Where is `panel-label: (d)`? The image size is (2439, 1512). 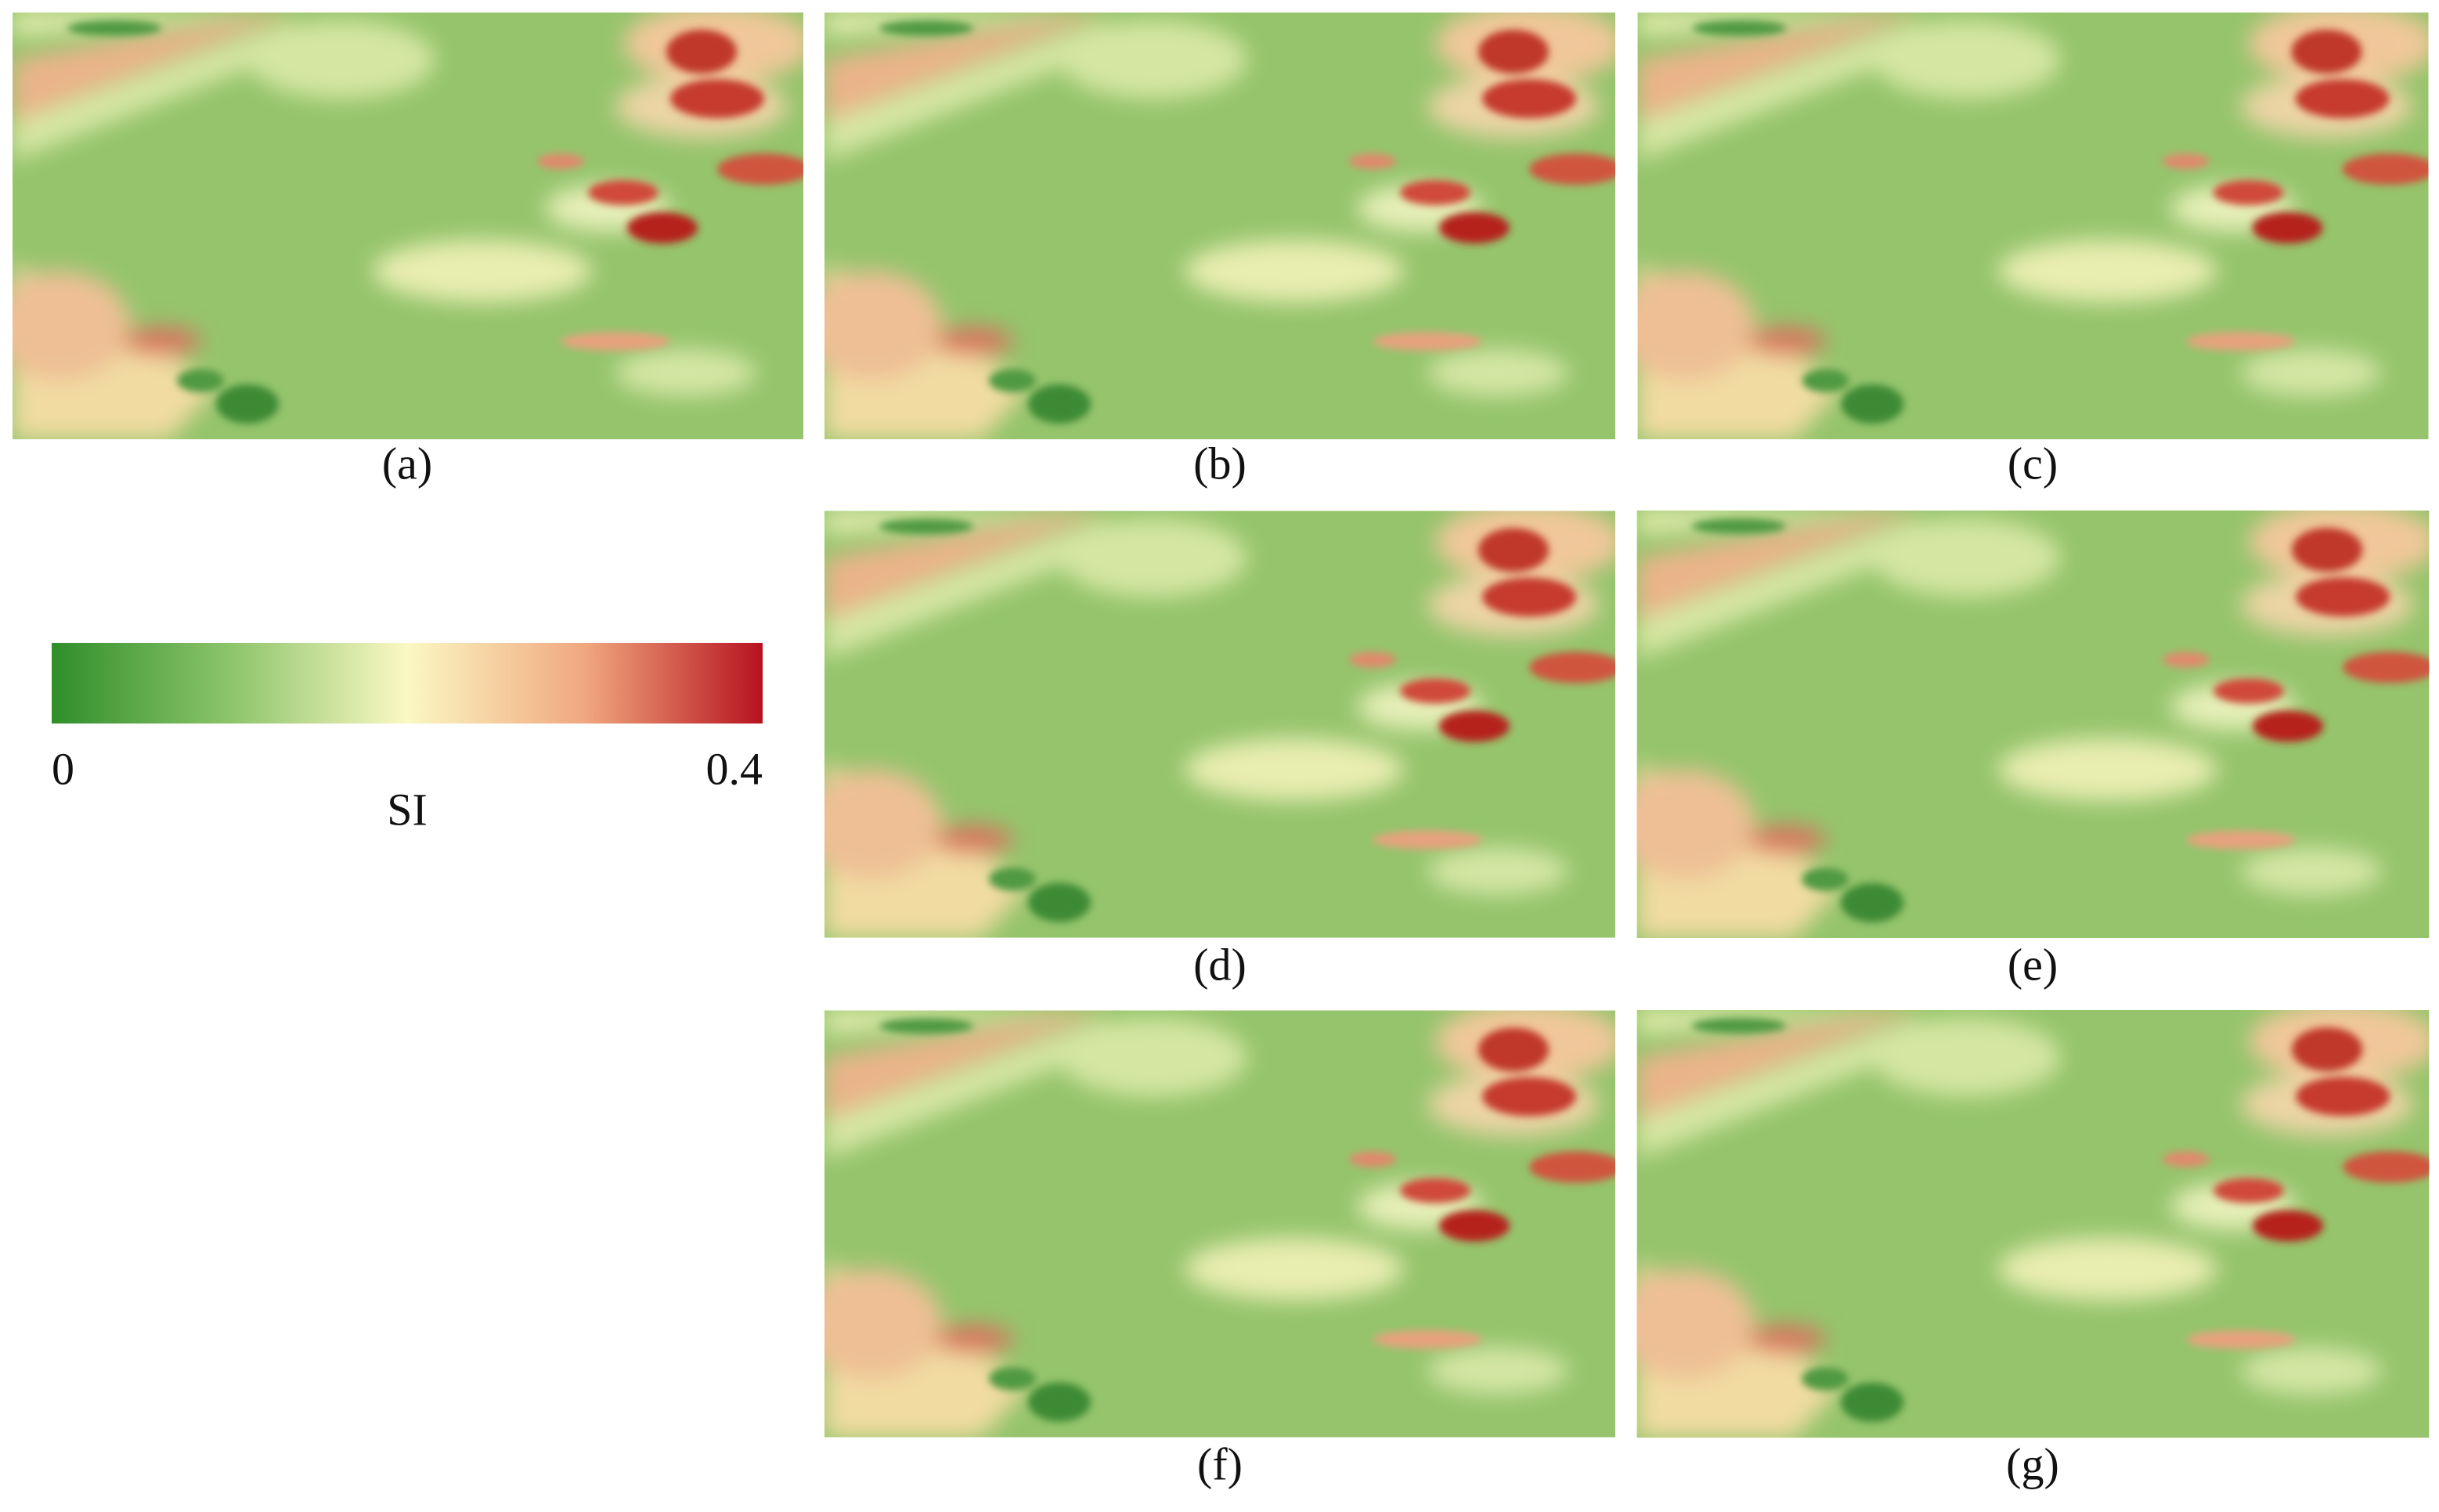
panel-label: (d) is located at coordinates (1220, 964).